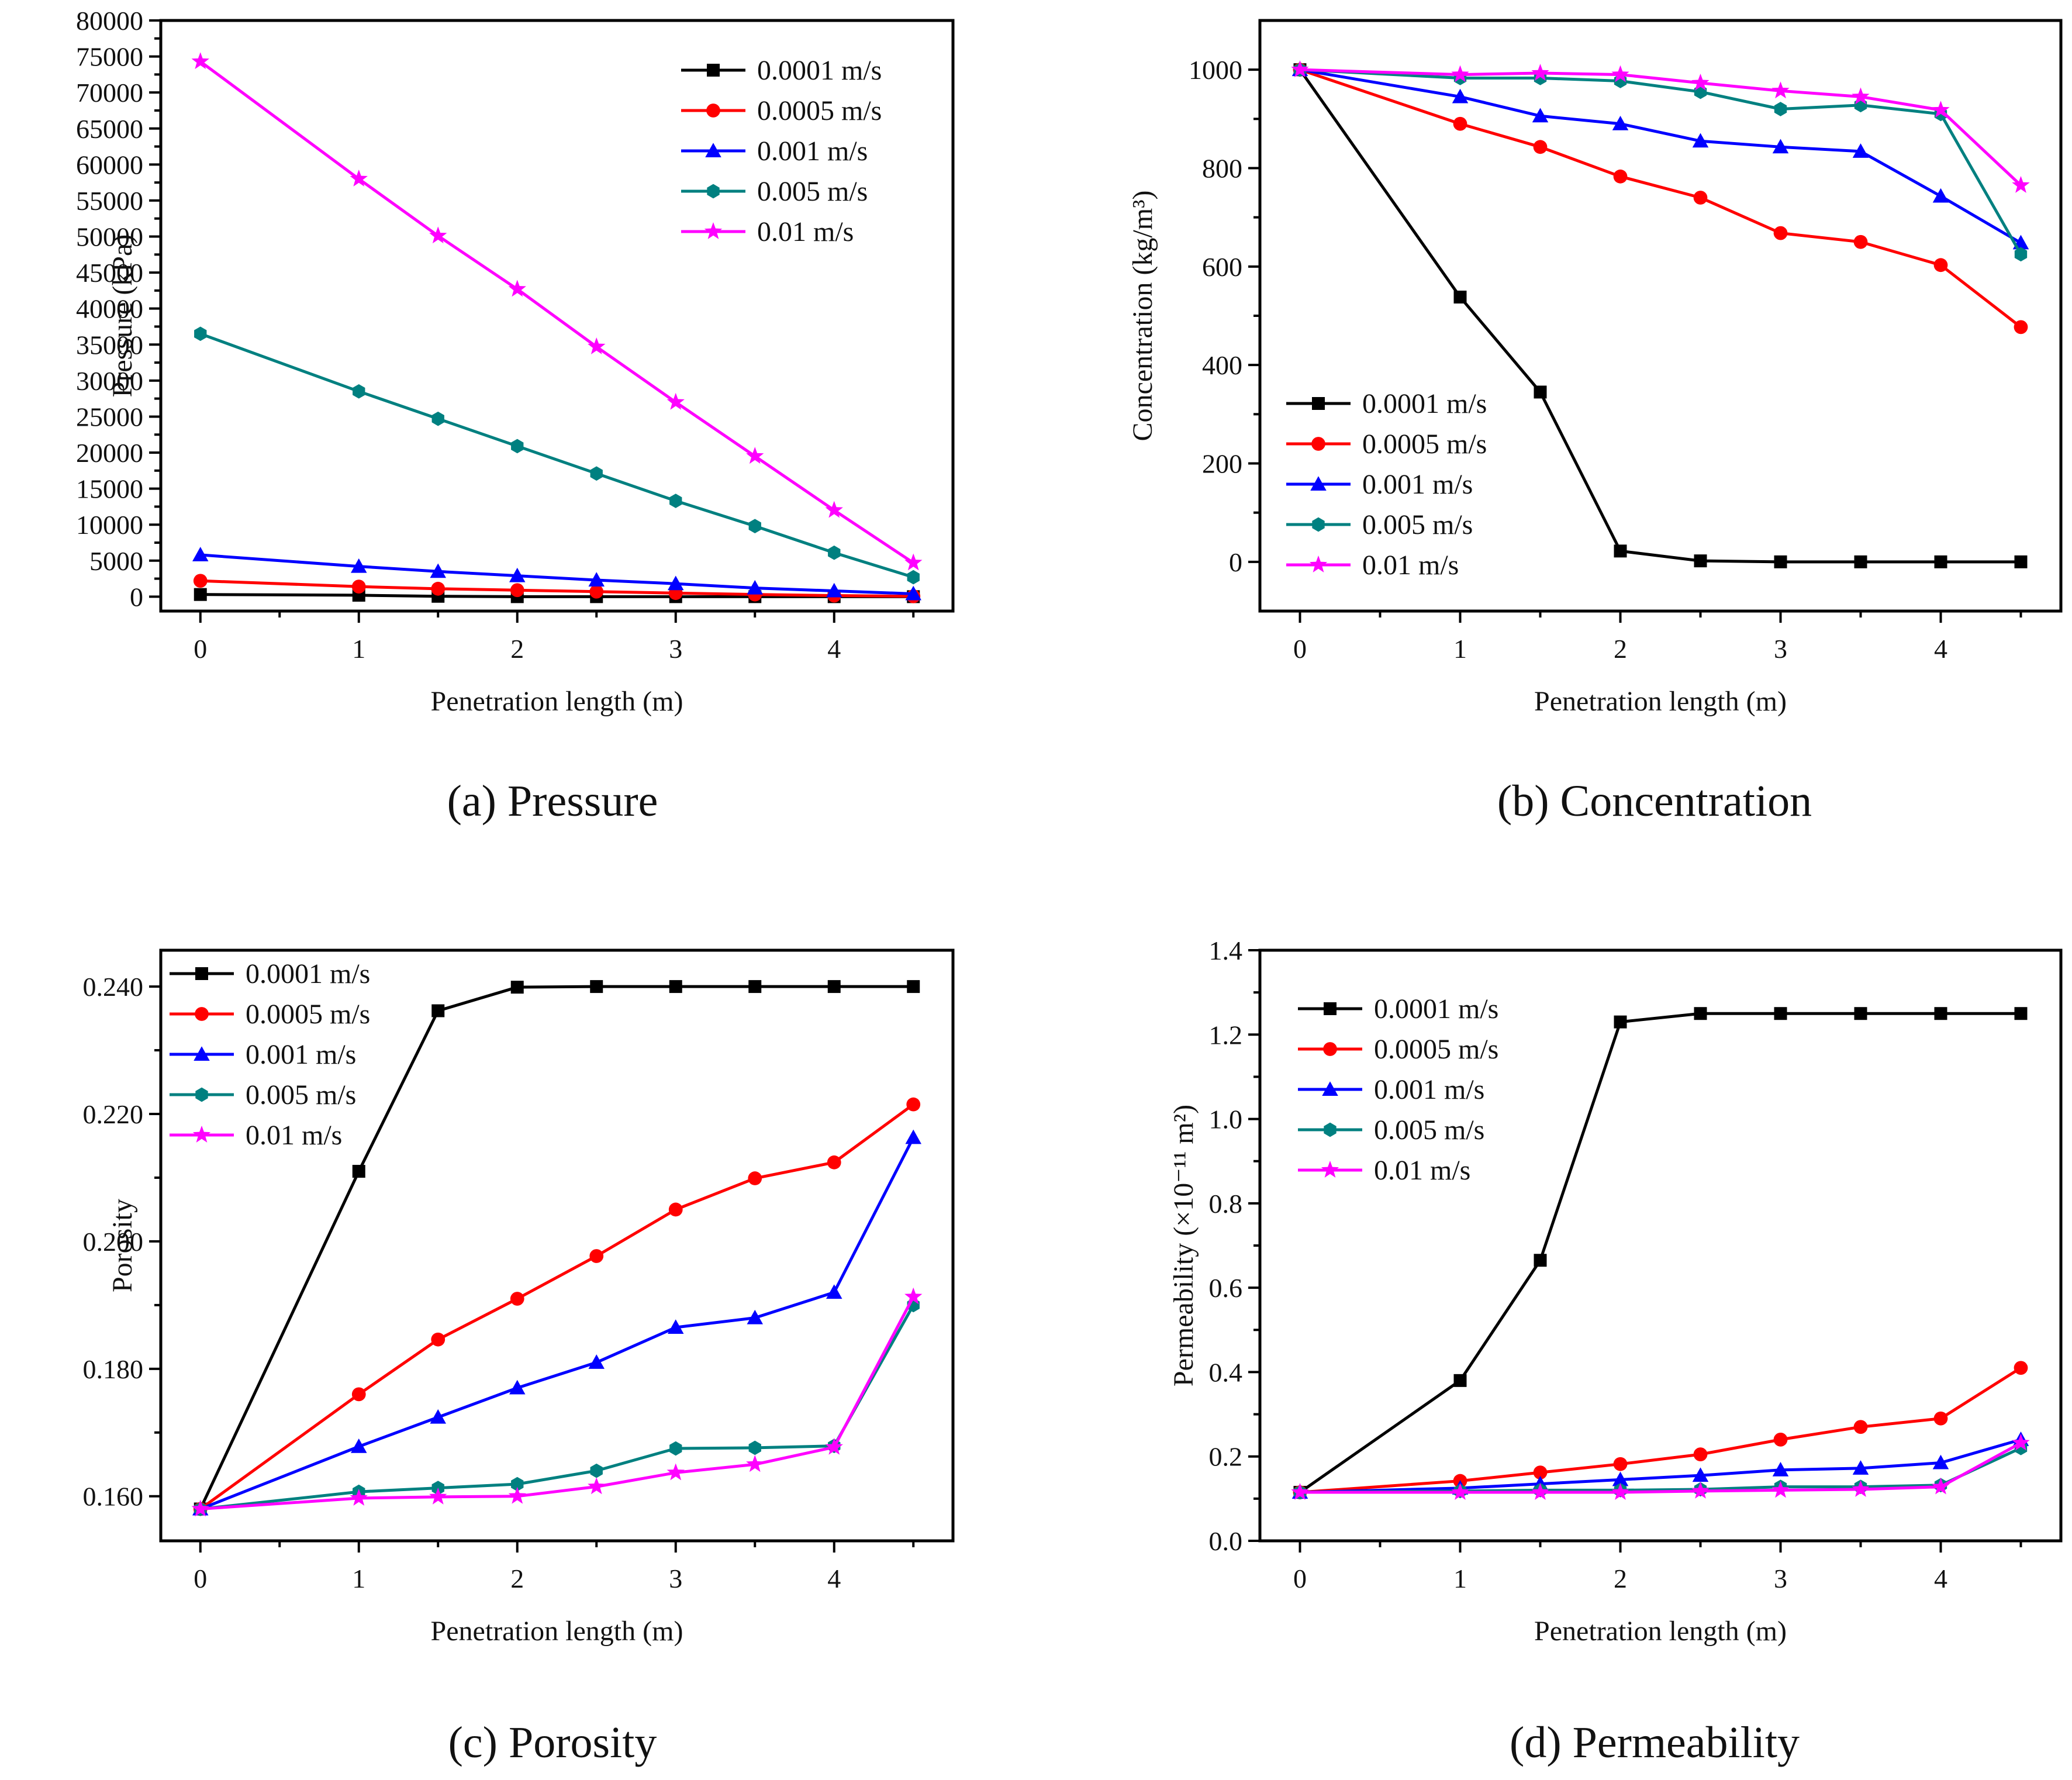  I want to click on pressure-legend-label: 0.001 m/s, so click(812, 152).